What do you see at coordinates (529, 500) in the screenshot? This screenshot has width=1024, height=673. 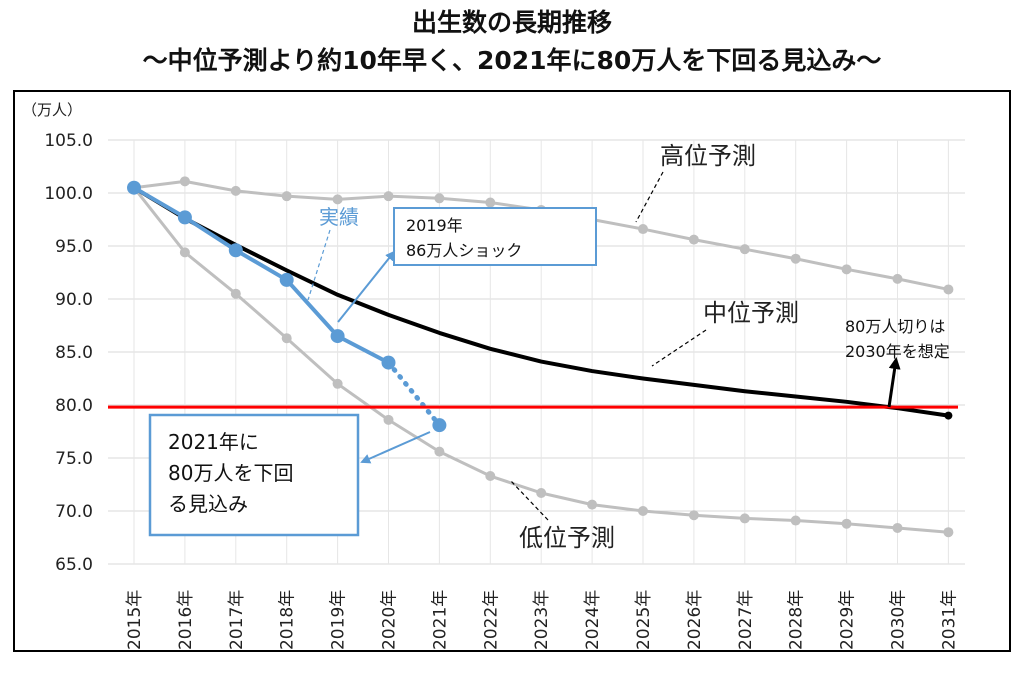 I see `leader-line-low` at bounding box center [529, 500].